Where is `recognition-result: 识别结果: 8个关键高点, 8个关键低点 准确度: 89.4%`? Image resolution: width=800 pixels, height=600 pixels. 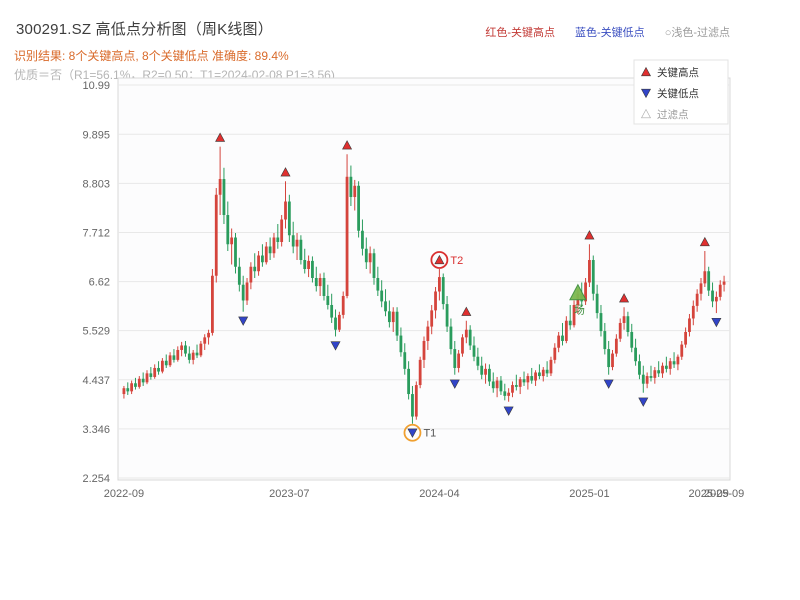
recognition-result: 识别结果: 8个关键高点, 8个关键低点 准确度: 89.4% is located at coordinates (151, 56).